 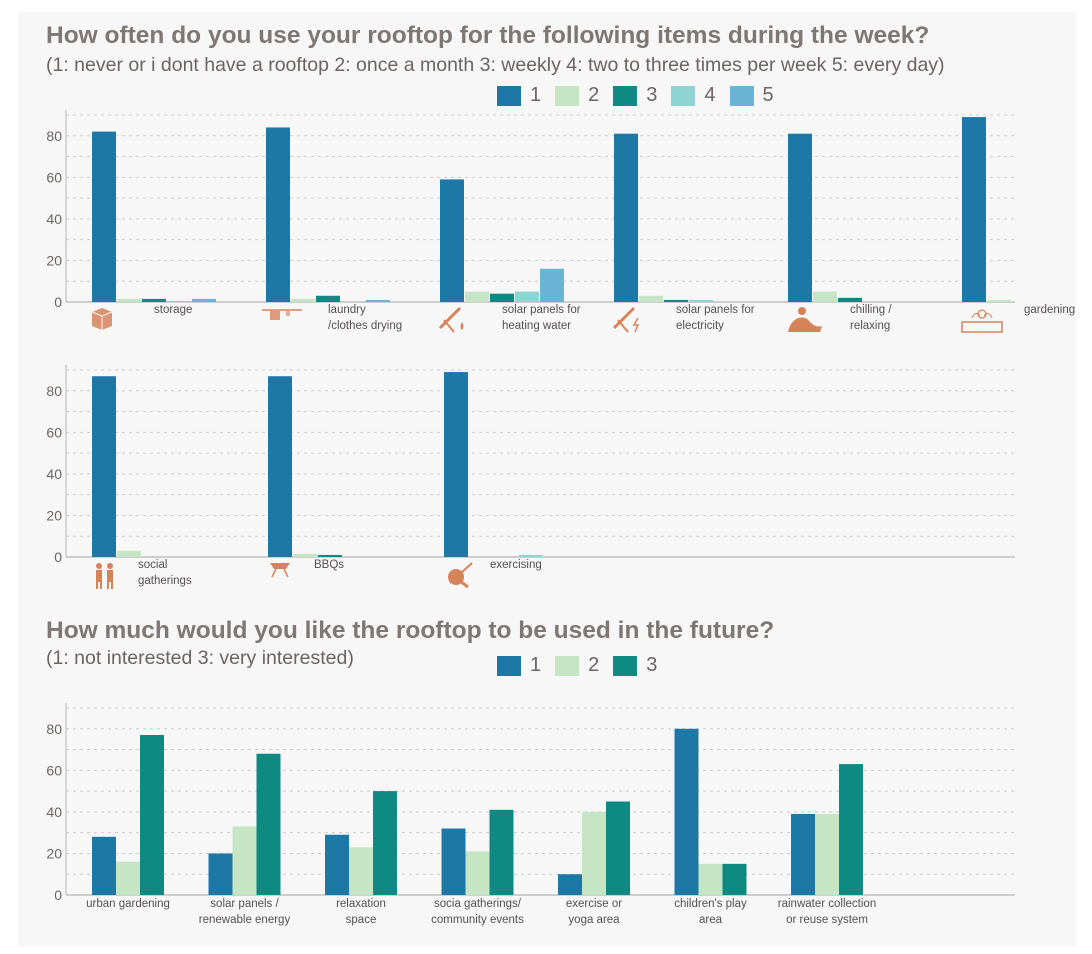 I want to click on relaxing-person-icon, so click(x=805, y=319).